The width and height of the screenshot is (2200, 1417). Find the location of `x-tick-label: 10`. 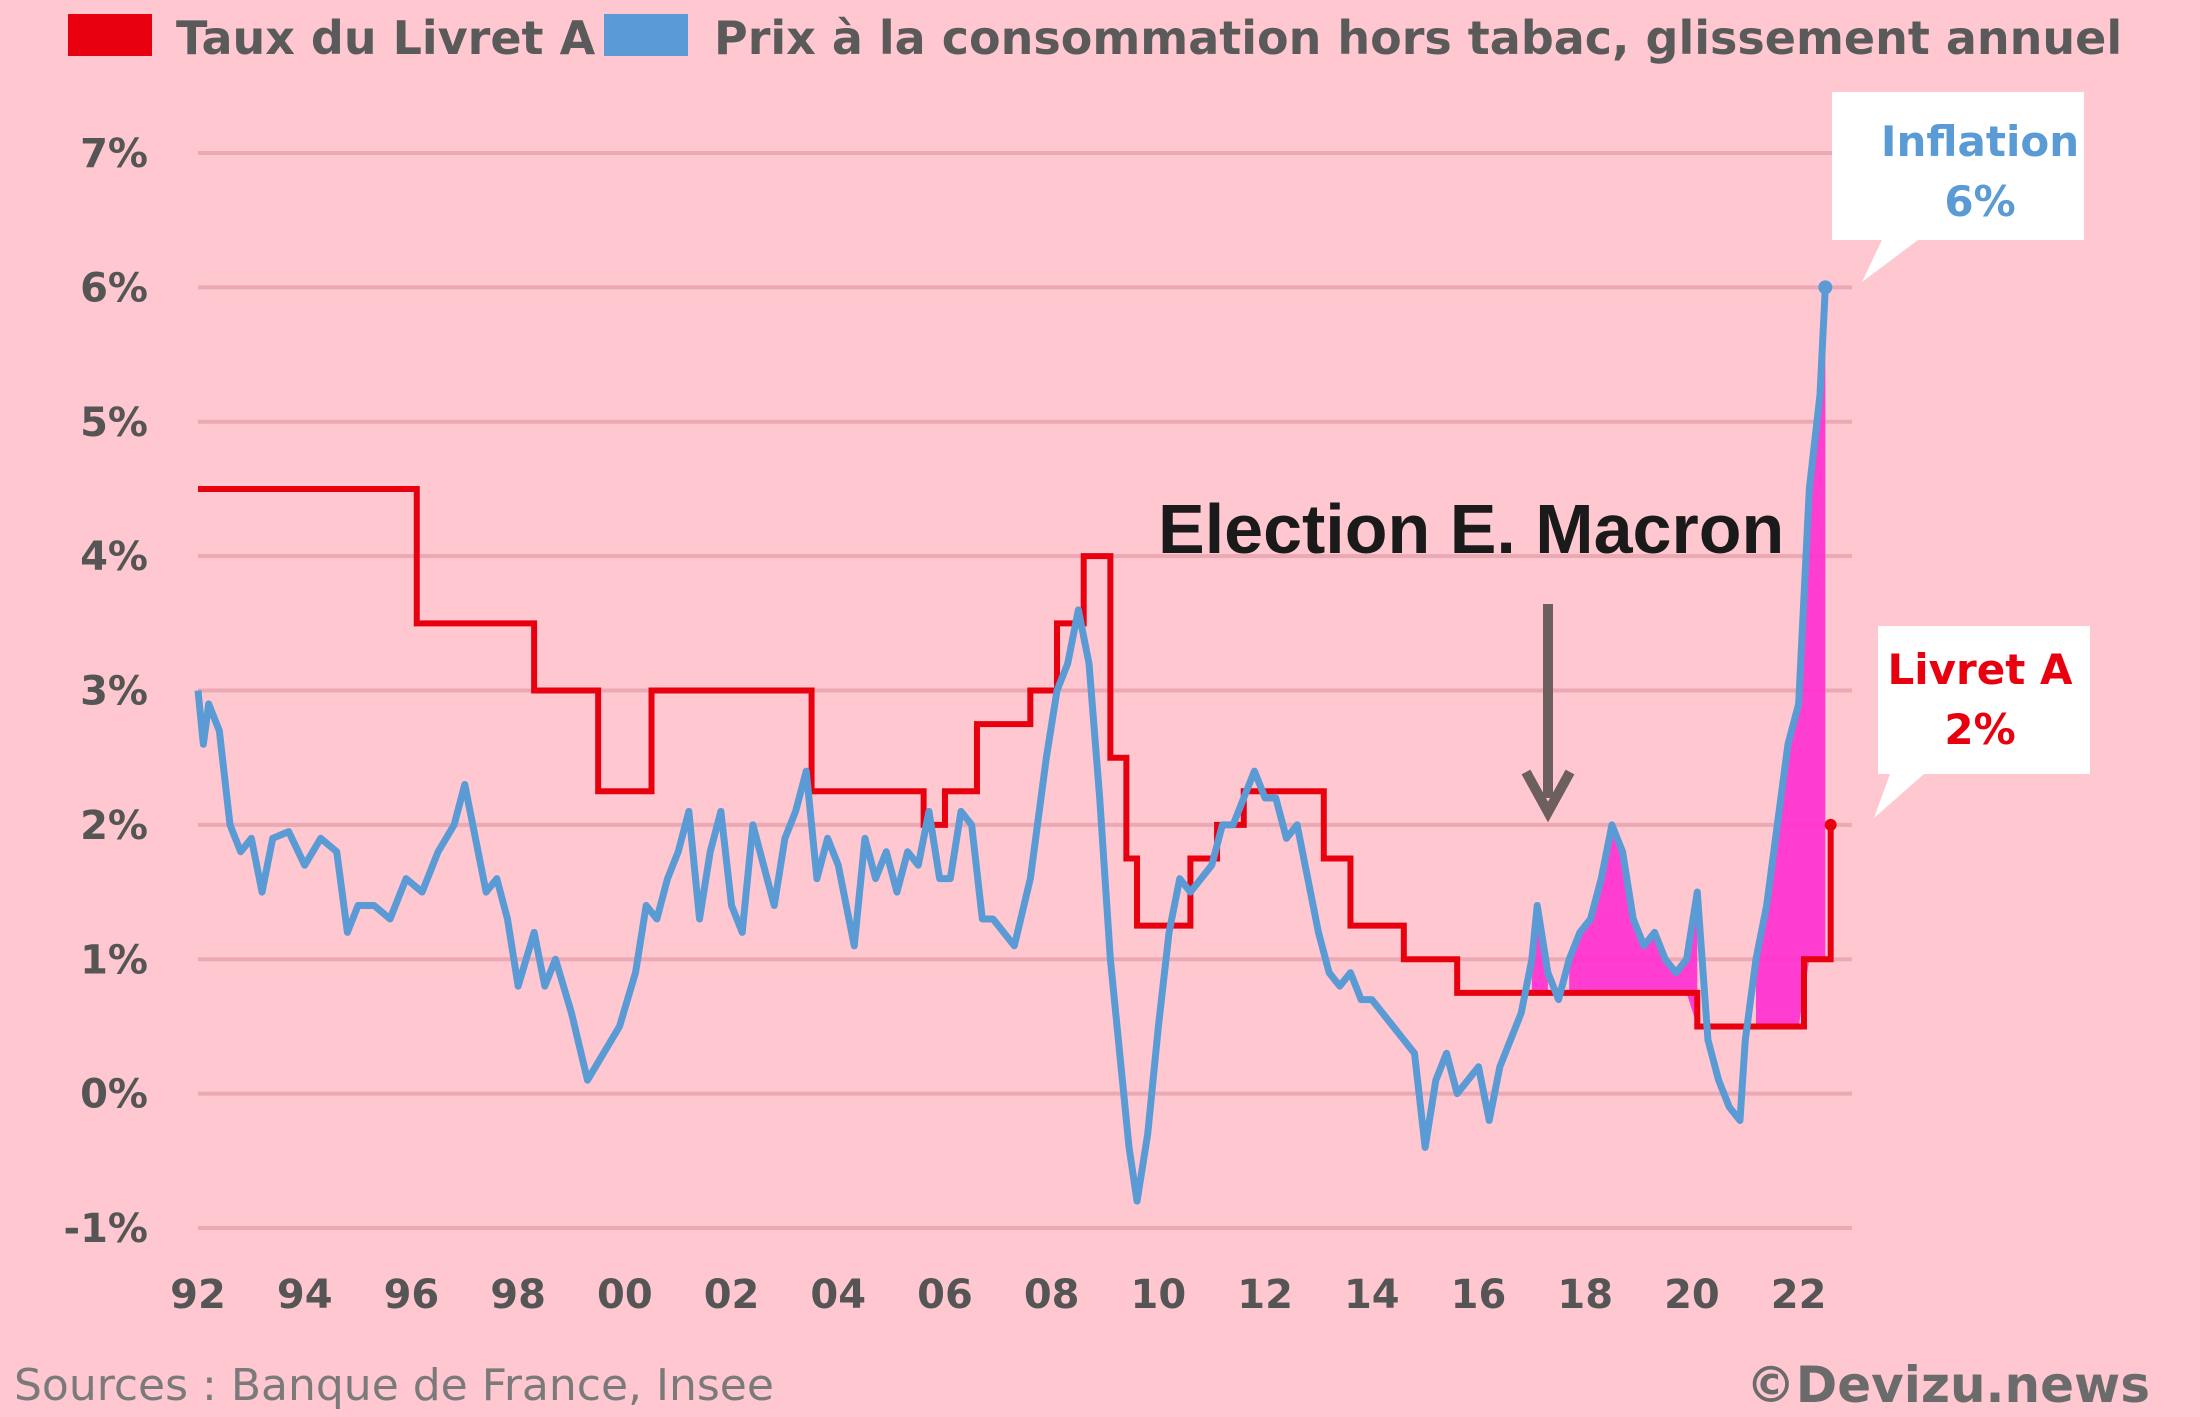

x-tick-label: 10 is located at coordinates (1159, 1295).